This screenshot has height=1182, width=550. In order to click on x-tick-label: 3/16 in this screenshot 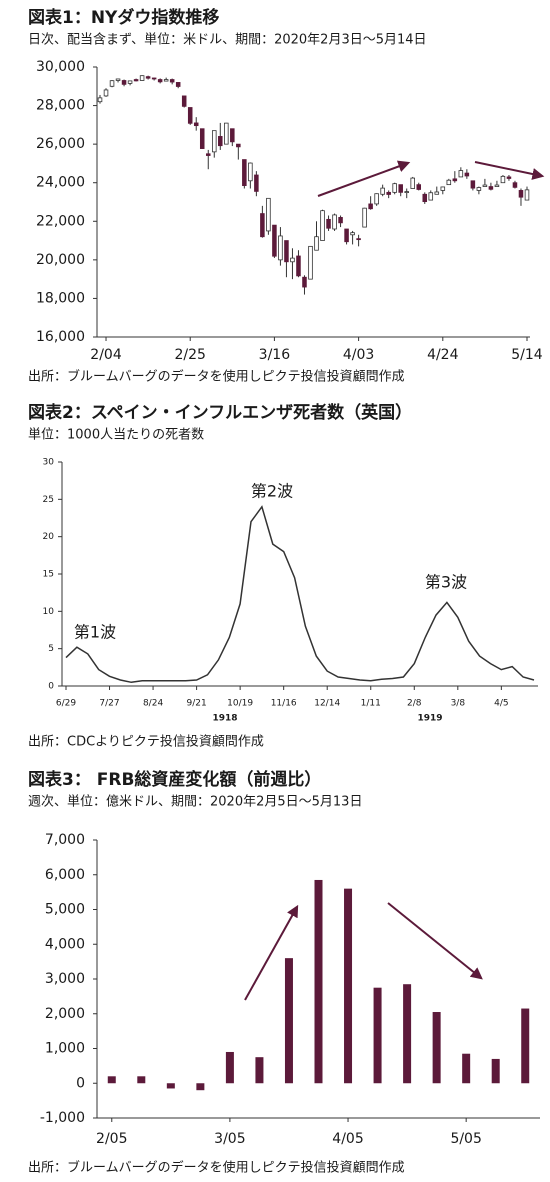, I will do `click(275, 355)`.